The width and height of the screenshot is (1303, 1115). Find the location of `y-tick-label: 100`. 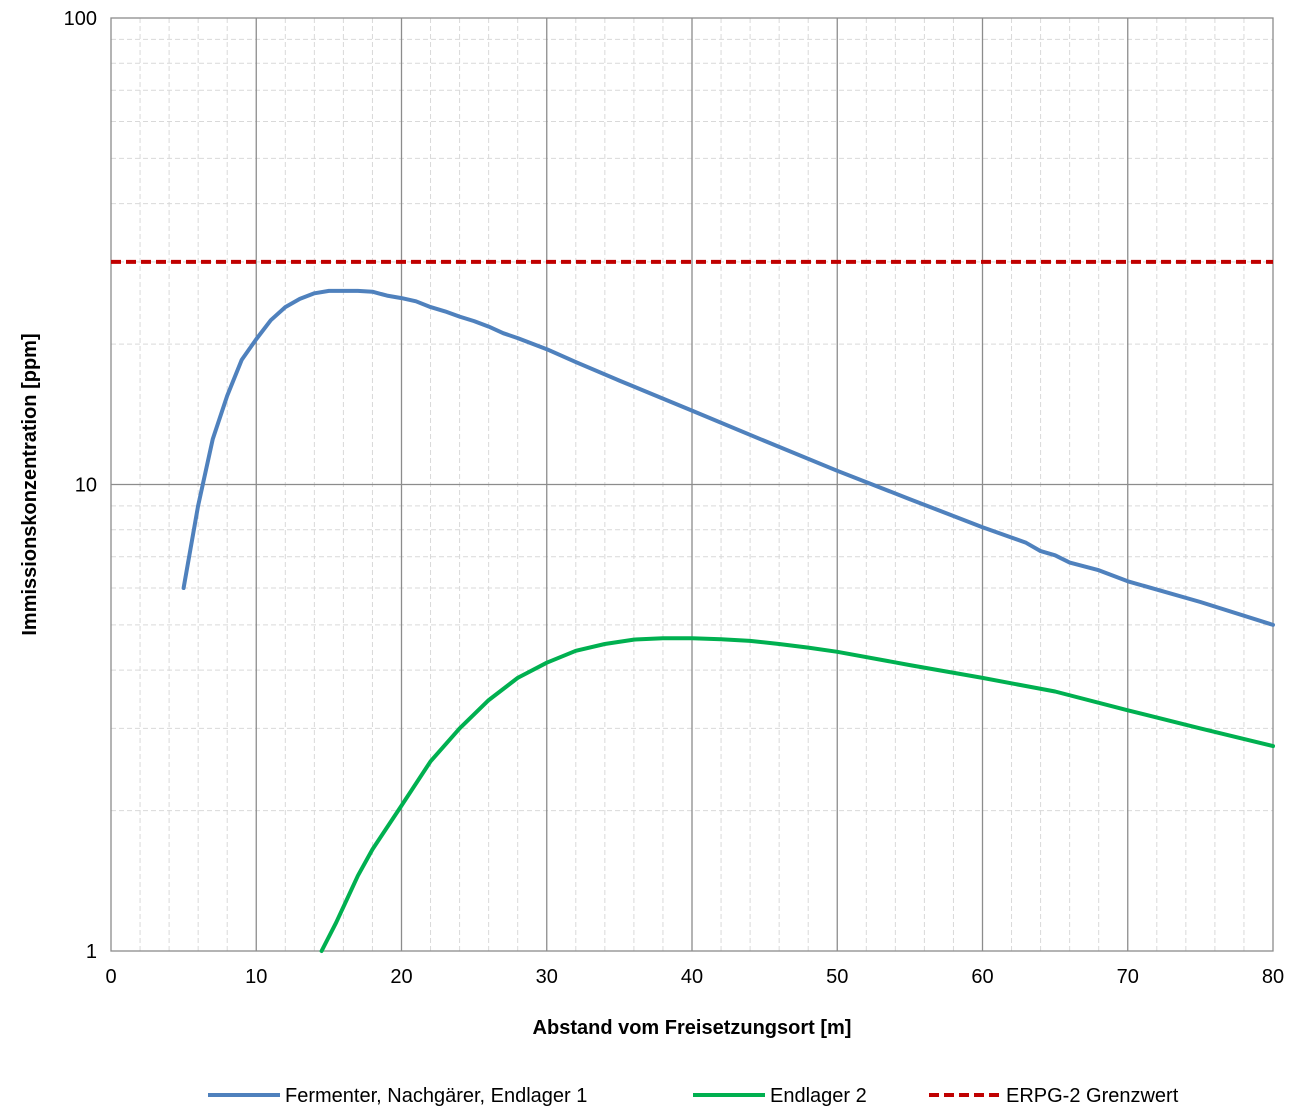

y-tick-label: 100 is located at coordinates (80, 19).